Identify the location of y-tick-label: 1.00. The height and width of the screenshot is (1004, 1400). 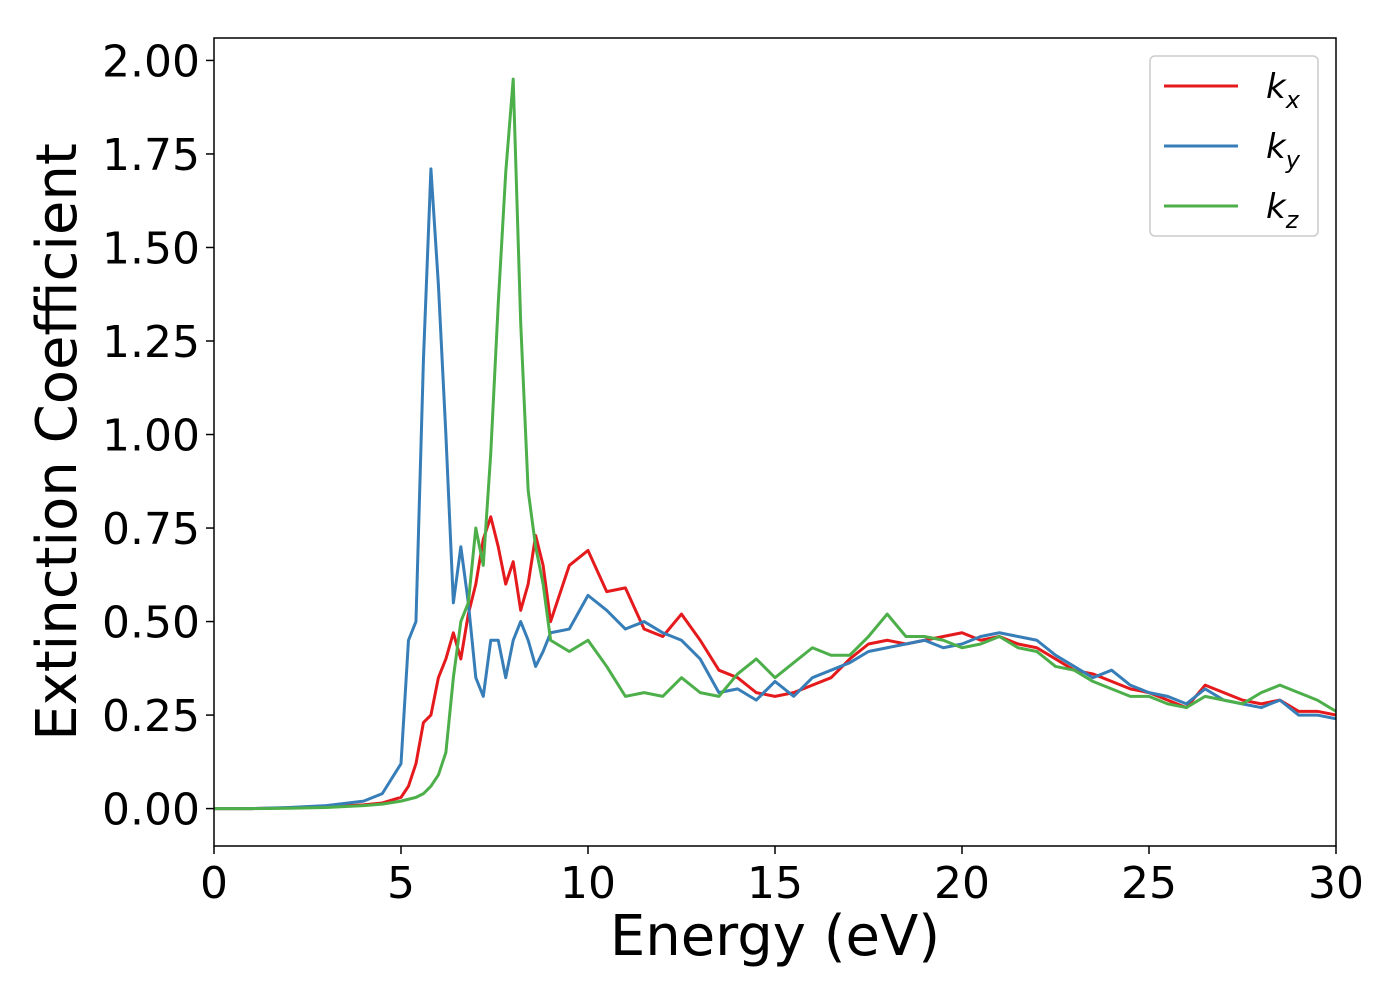
(151, 436).